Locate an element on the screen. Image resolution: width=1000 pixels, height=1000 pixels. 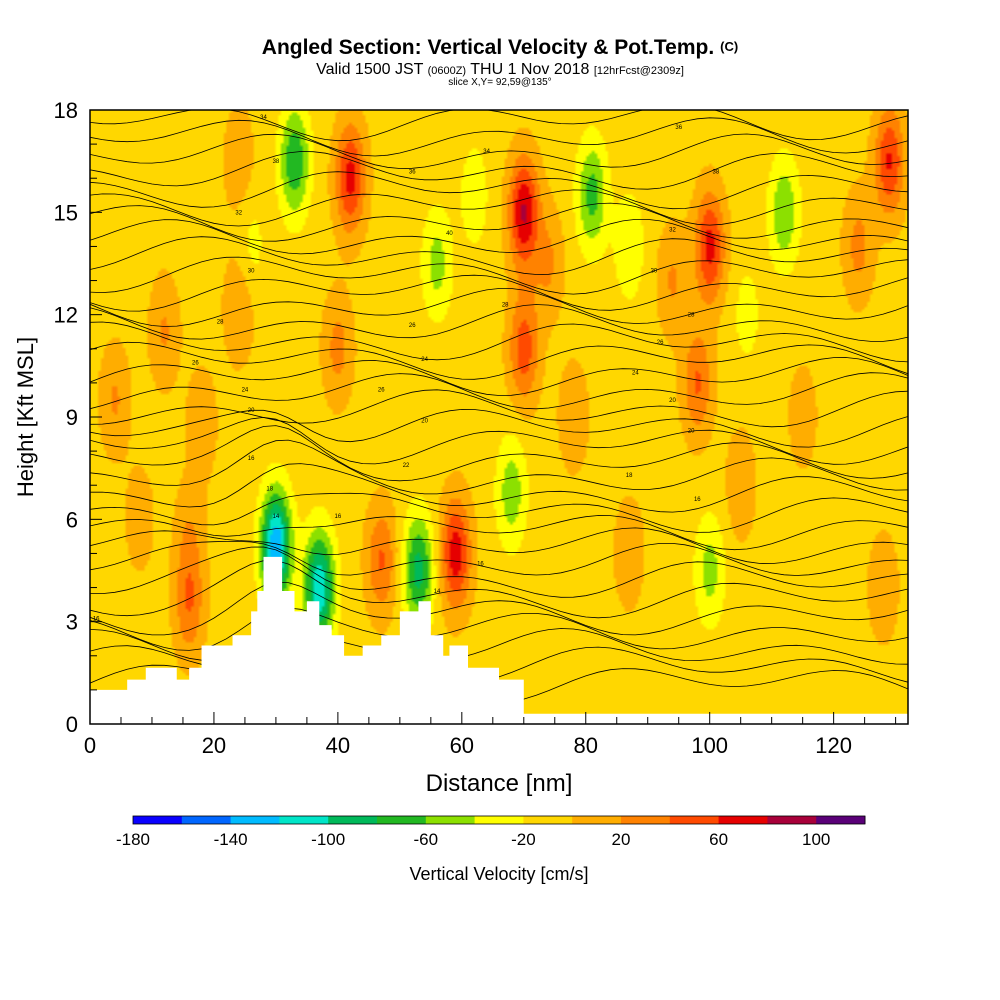
colorbar-tick-label: -180 is located at coordinates (133, 839).